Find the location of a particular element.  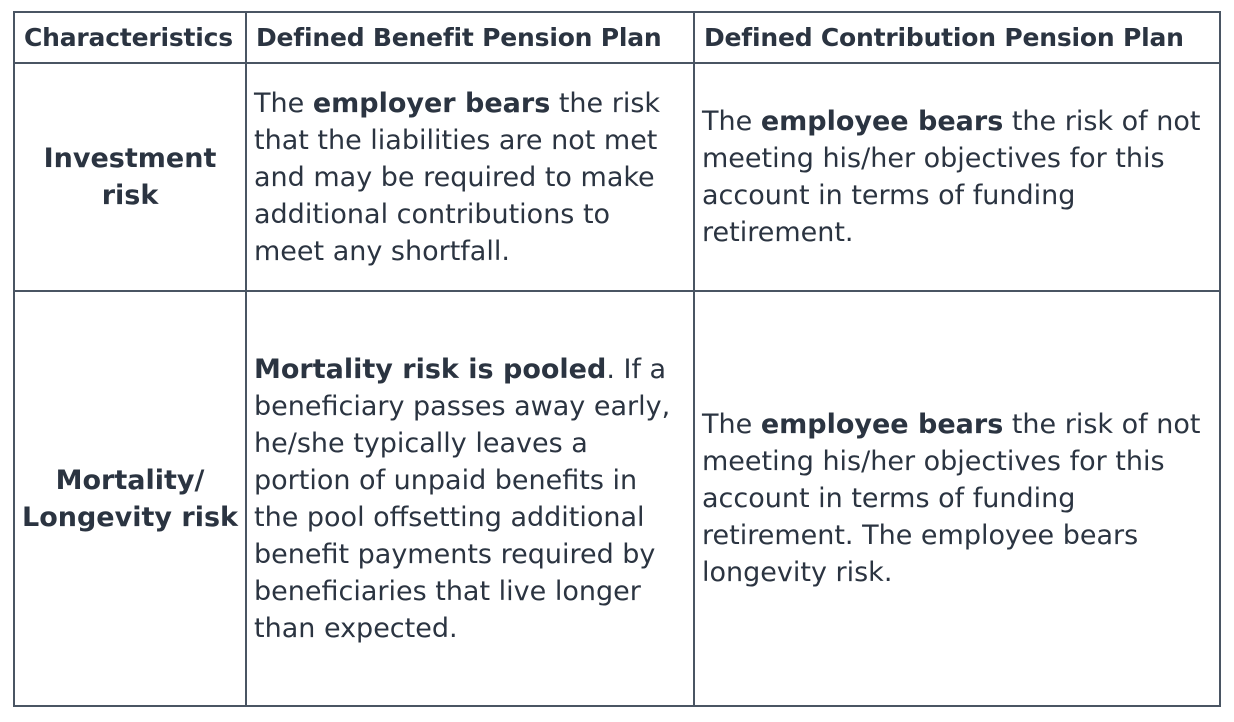

row-label-investment-risk: Investment risk is located at coordinates (130, 177).